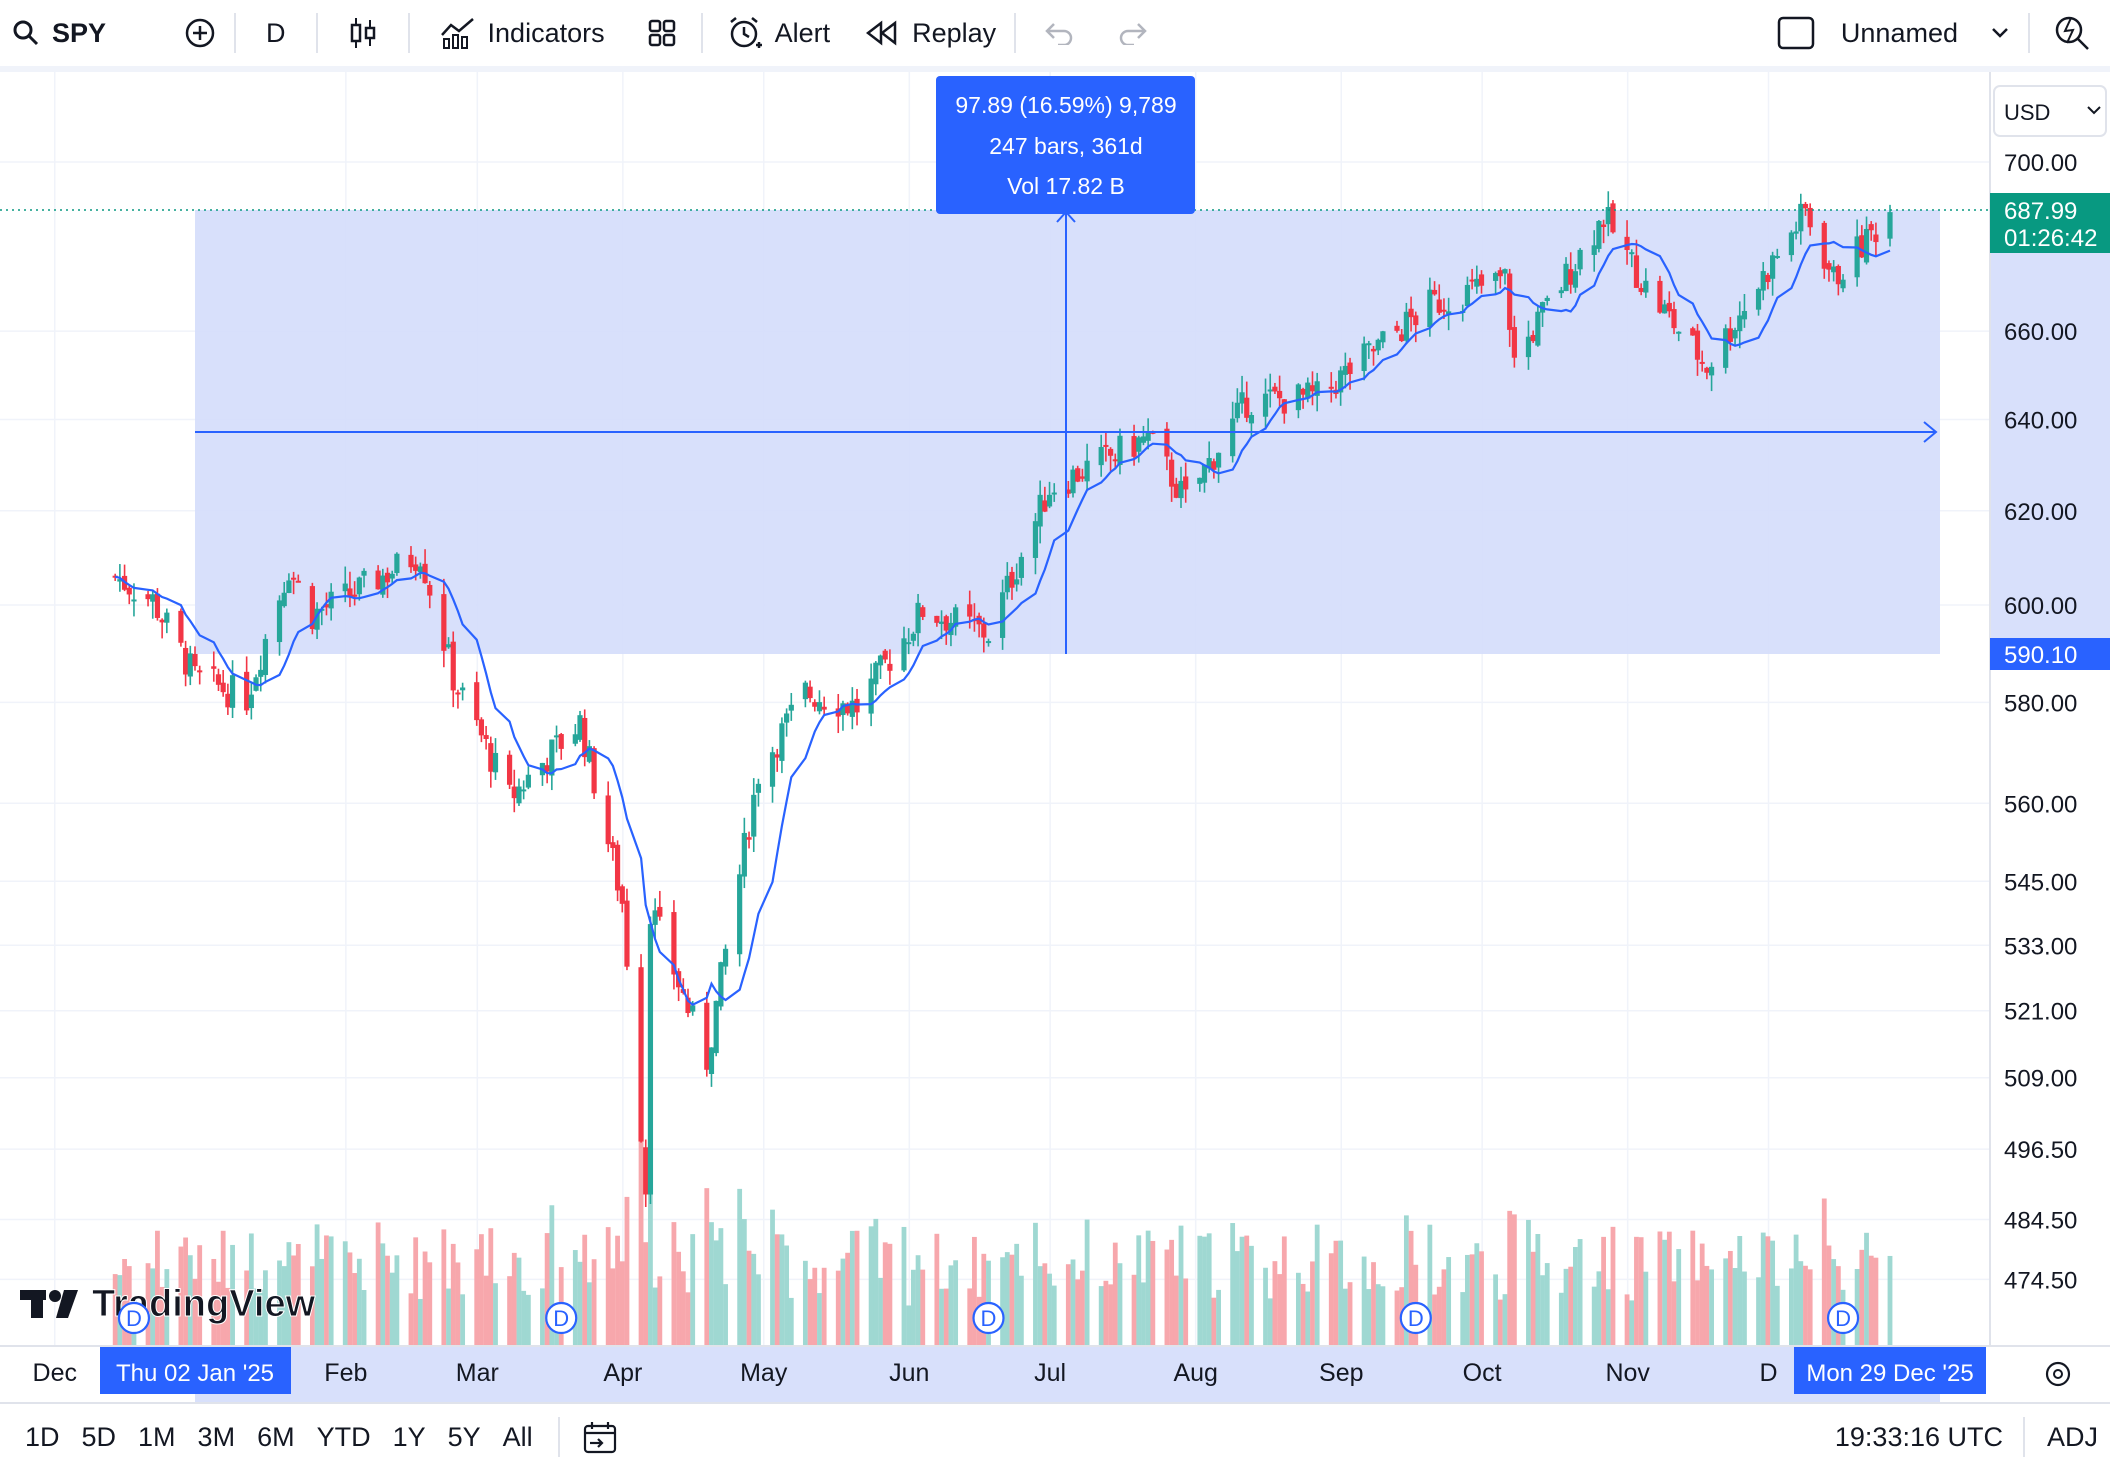  Describe the element at coordinates (2040, 332) in the screenshot. I see `price-tick-label: 660.00` at that location.